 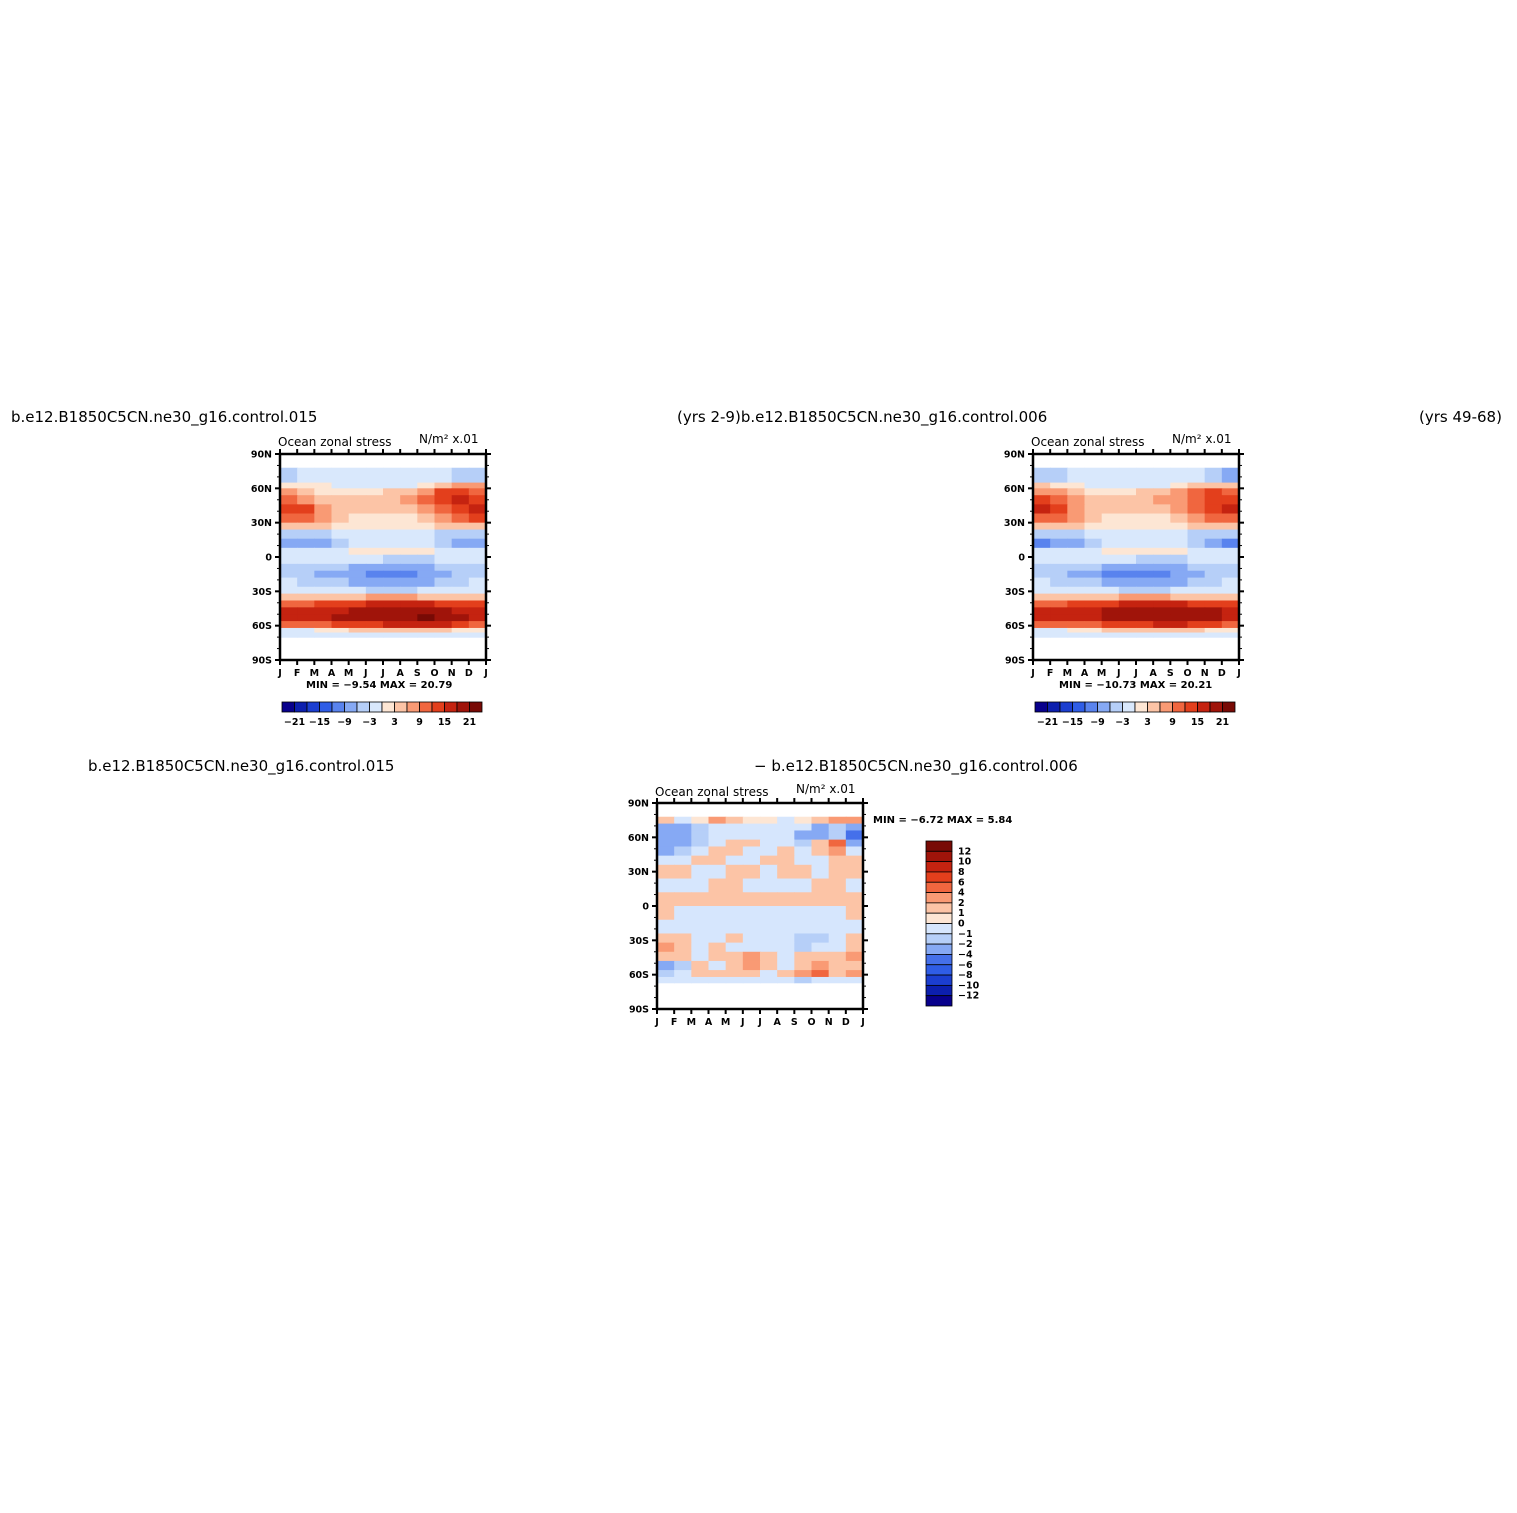 I want to click on panel1-colorbar-label: 3, so click(x=394, y=722).